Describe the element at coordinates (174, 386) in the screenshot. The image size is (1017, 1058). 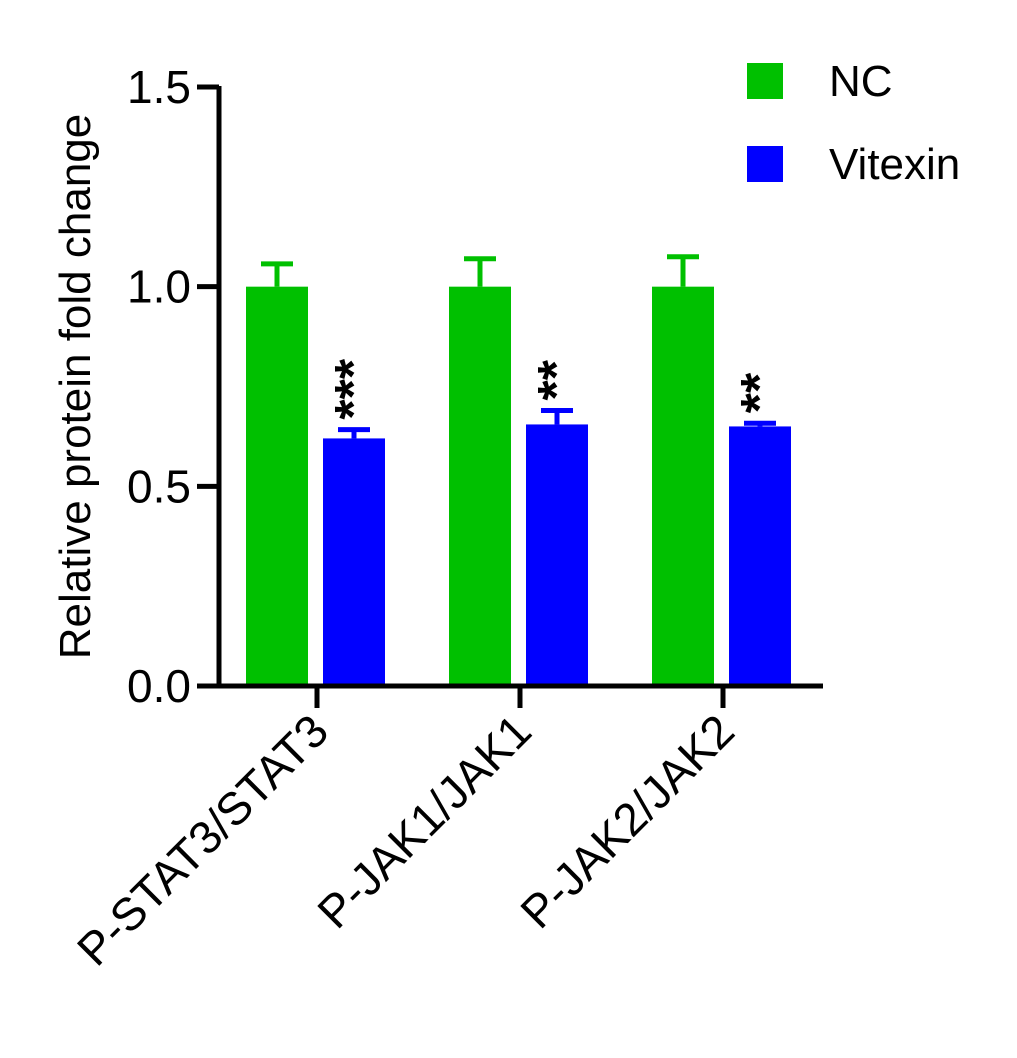
I see `y-axis: 0.0 0.5 1.0 1.5` at that location.